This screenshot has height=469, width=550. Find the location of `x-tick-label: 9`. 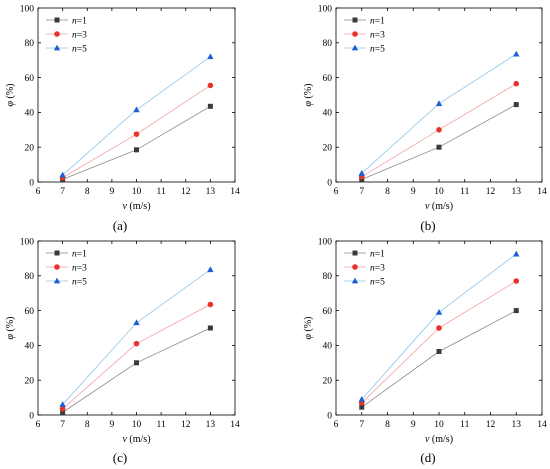

x-tick-label: 9 is located at coordinates (112, 425).